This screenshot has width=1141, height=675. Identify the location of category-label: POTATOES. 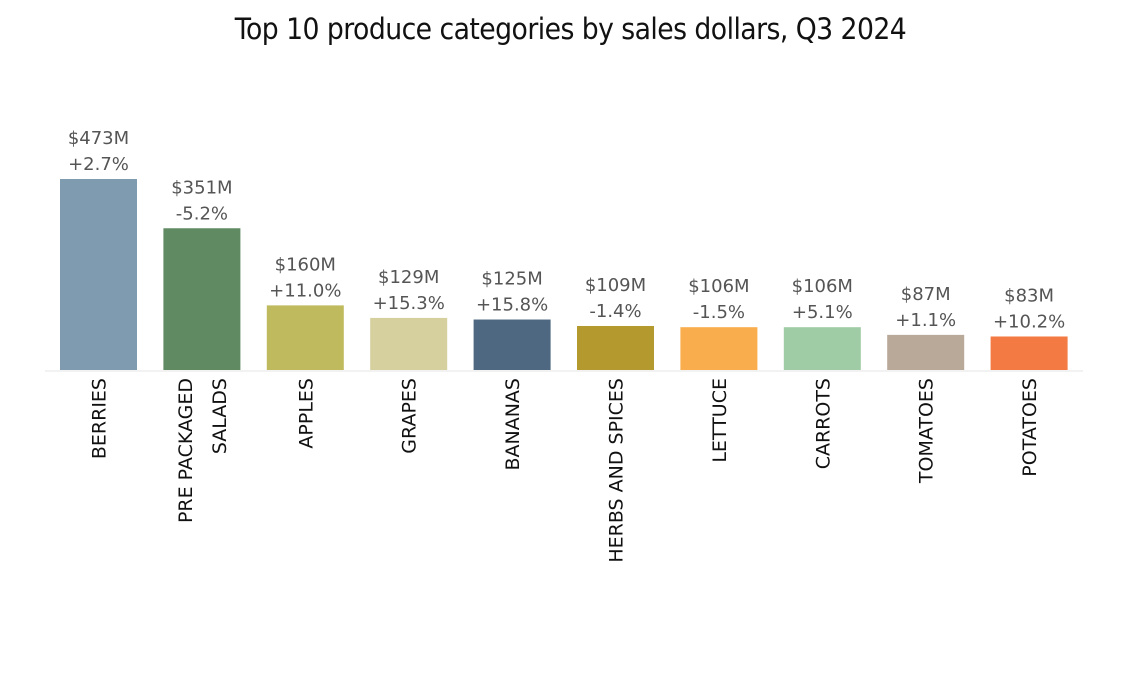
(1030, 427).